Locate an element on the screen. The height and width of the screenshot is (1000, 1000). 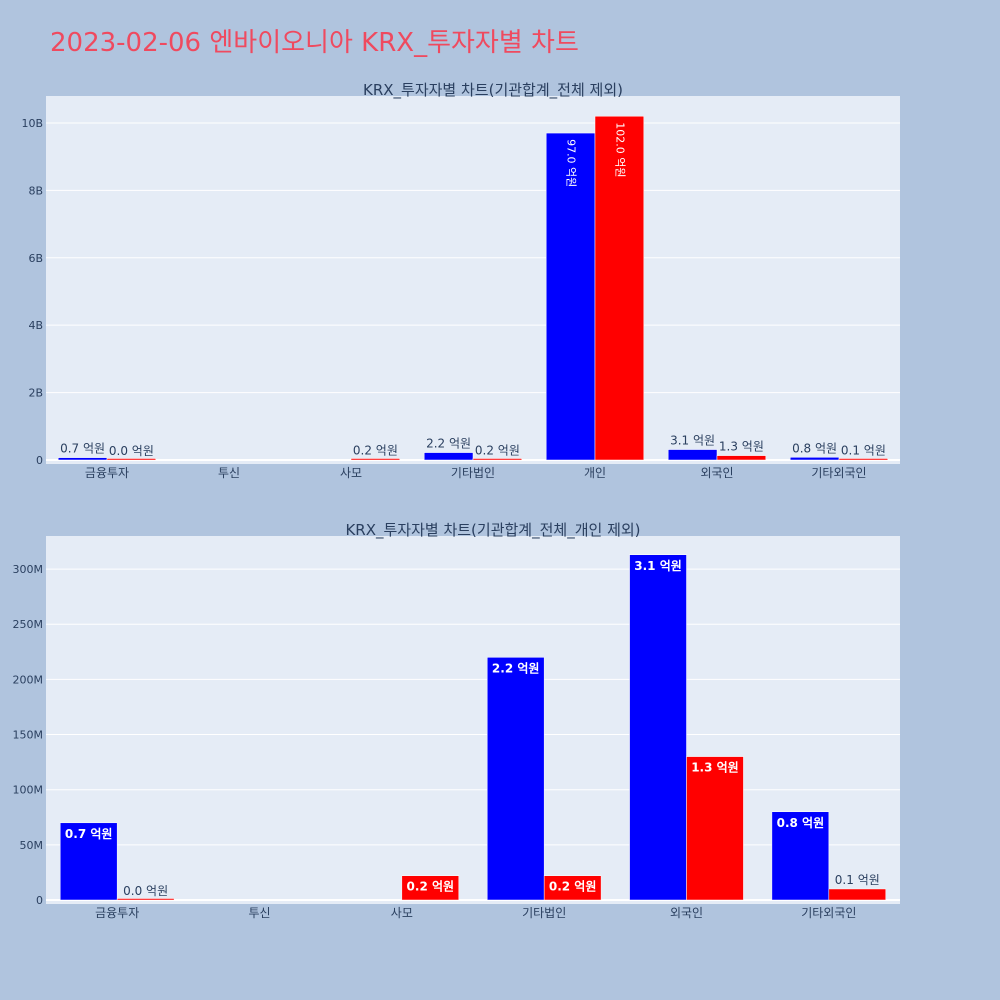
chart-title: KRX_투자자별 차트(기관합계_전체_개인 제외) is located at coordinates (492, 530).